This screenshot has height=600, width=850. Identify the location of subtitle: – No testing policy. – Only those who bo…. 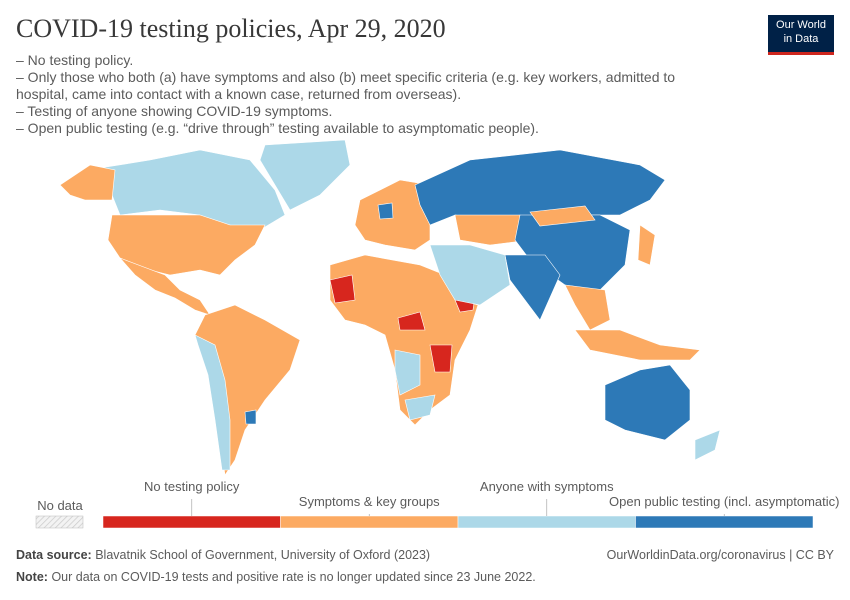
(371, 94).